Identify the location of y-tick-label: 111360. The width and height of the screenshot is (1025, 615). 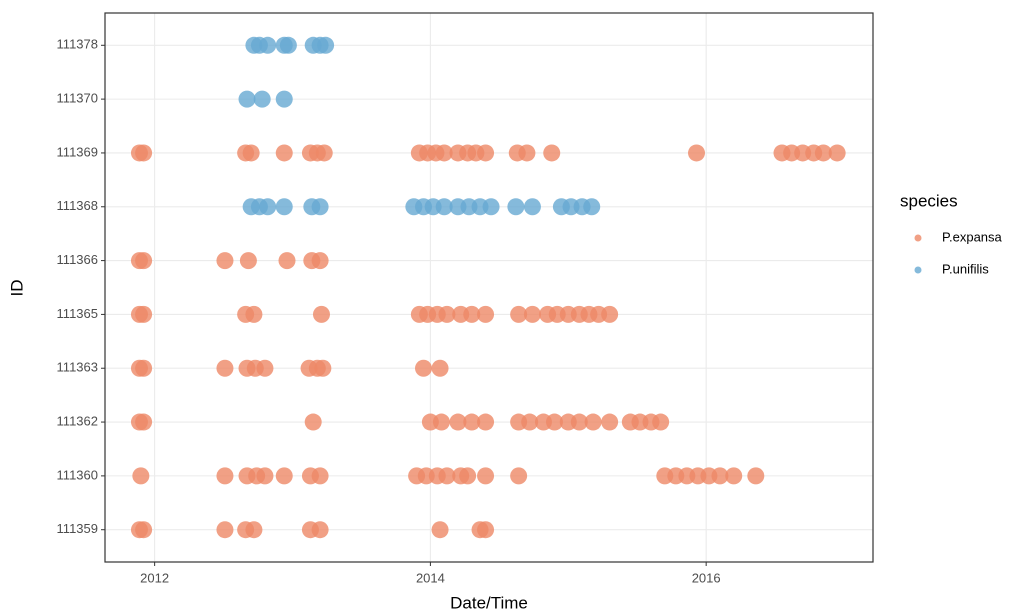
(77, 474).